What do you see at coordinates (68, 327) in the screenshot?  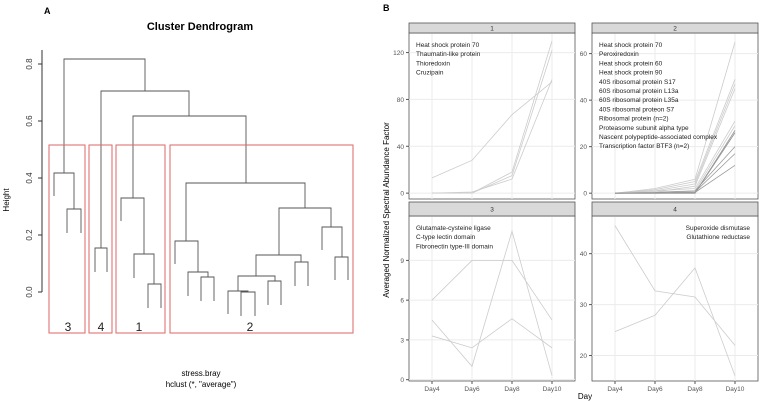 I see `cluster-label: 3` at bounding box center [68, 327].